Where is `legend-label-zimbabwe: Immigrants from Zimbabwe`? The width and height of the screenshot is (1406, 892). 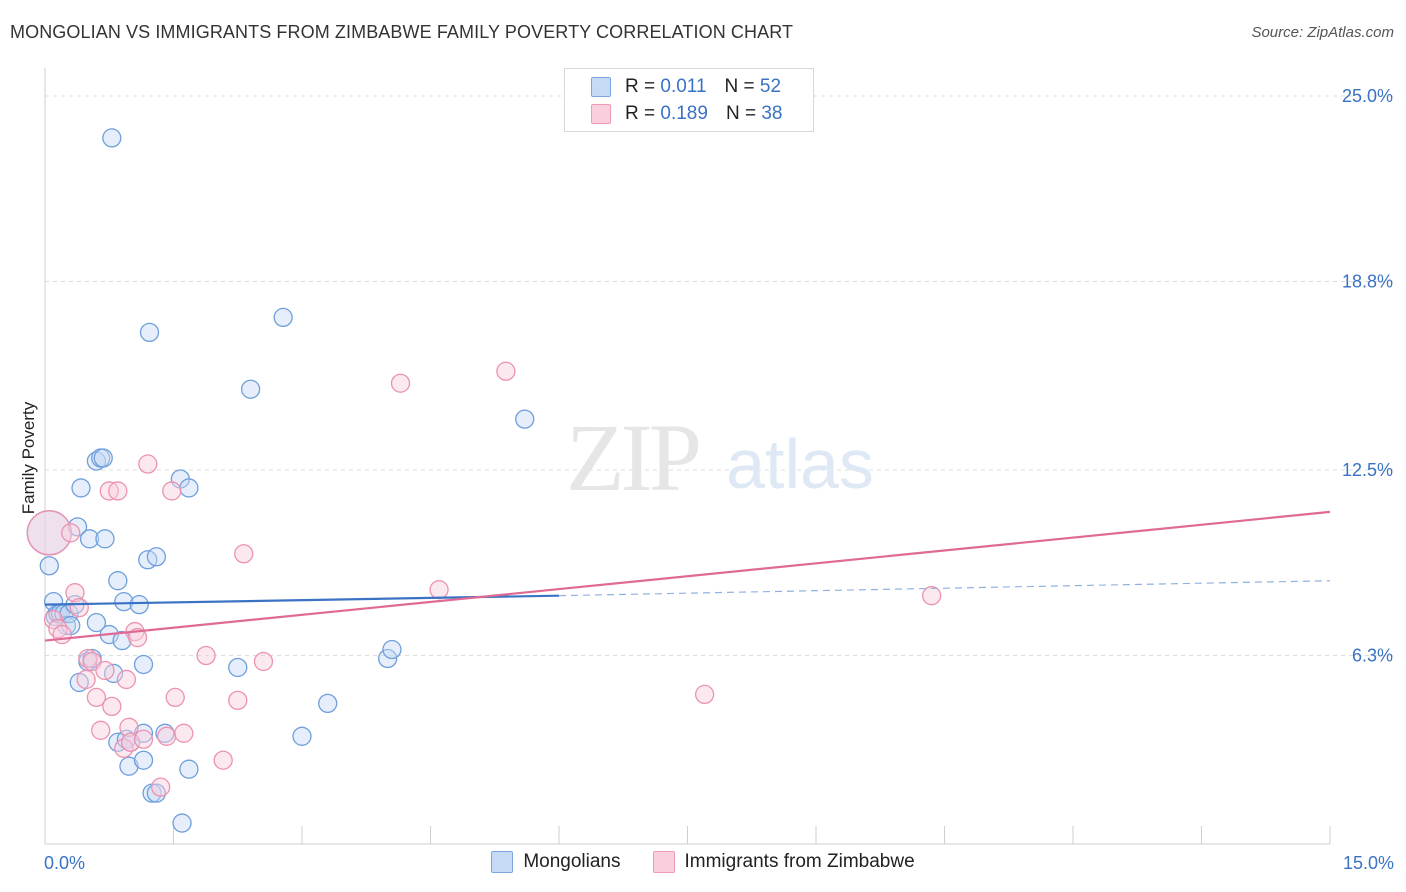
legend-label-zimbabwe: Immigrants from Zimbabwe is located at coordinates (799, 861).